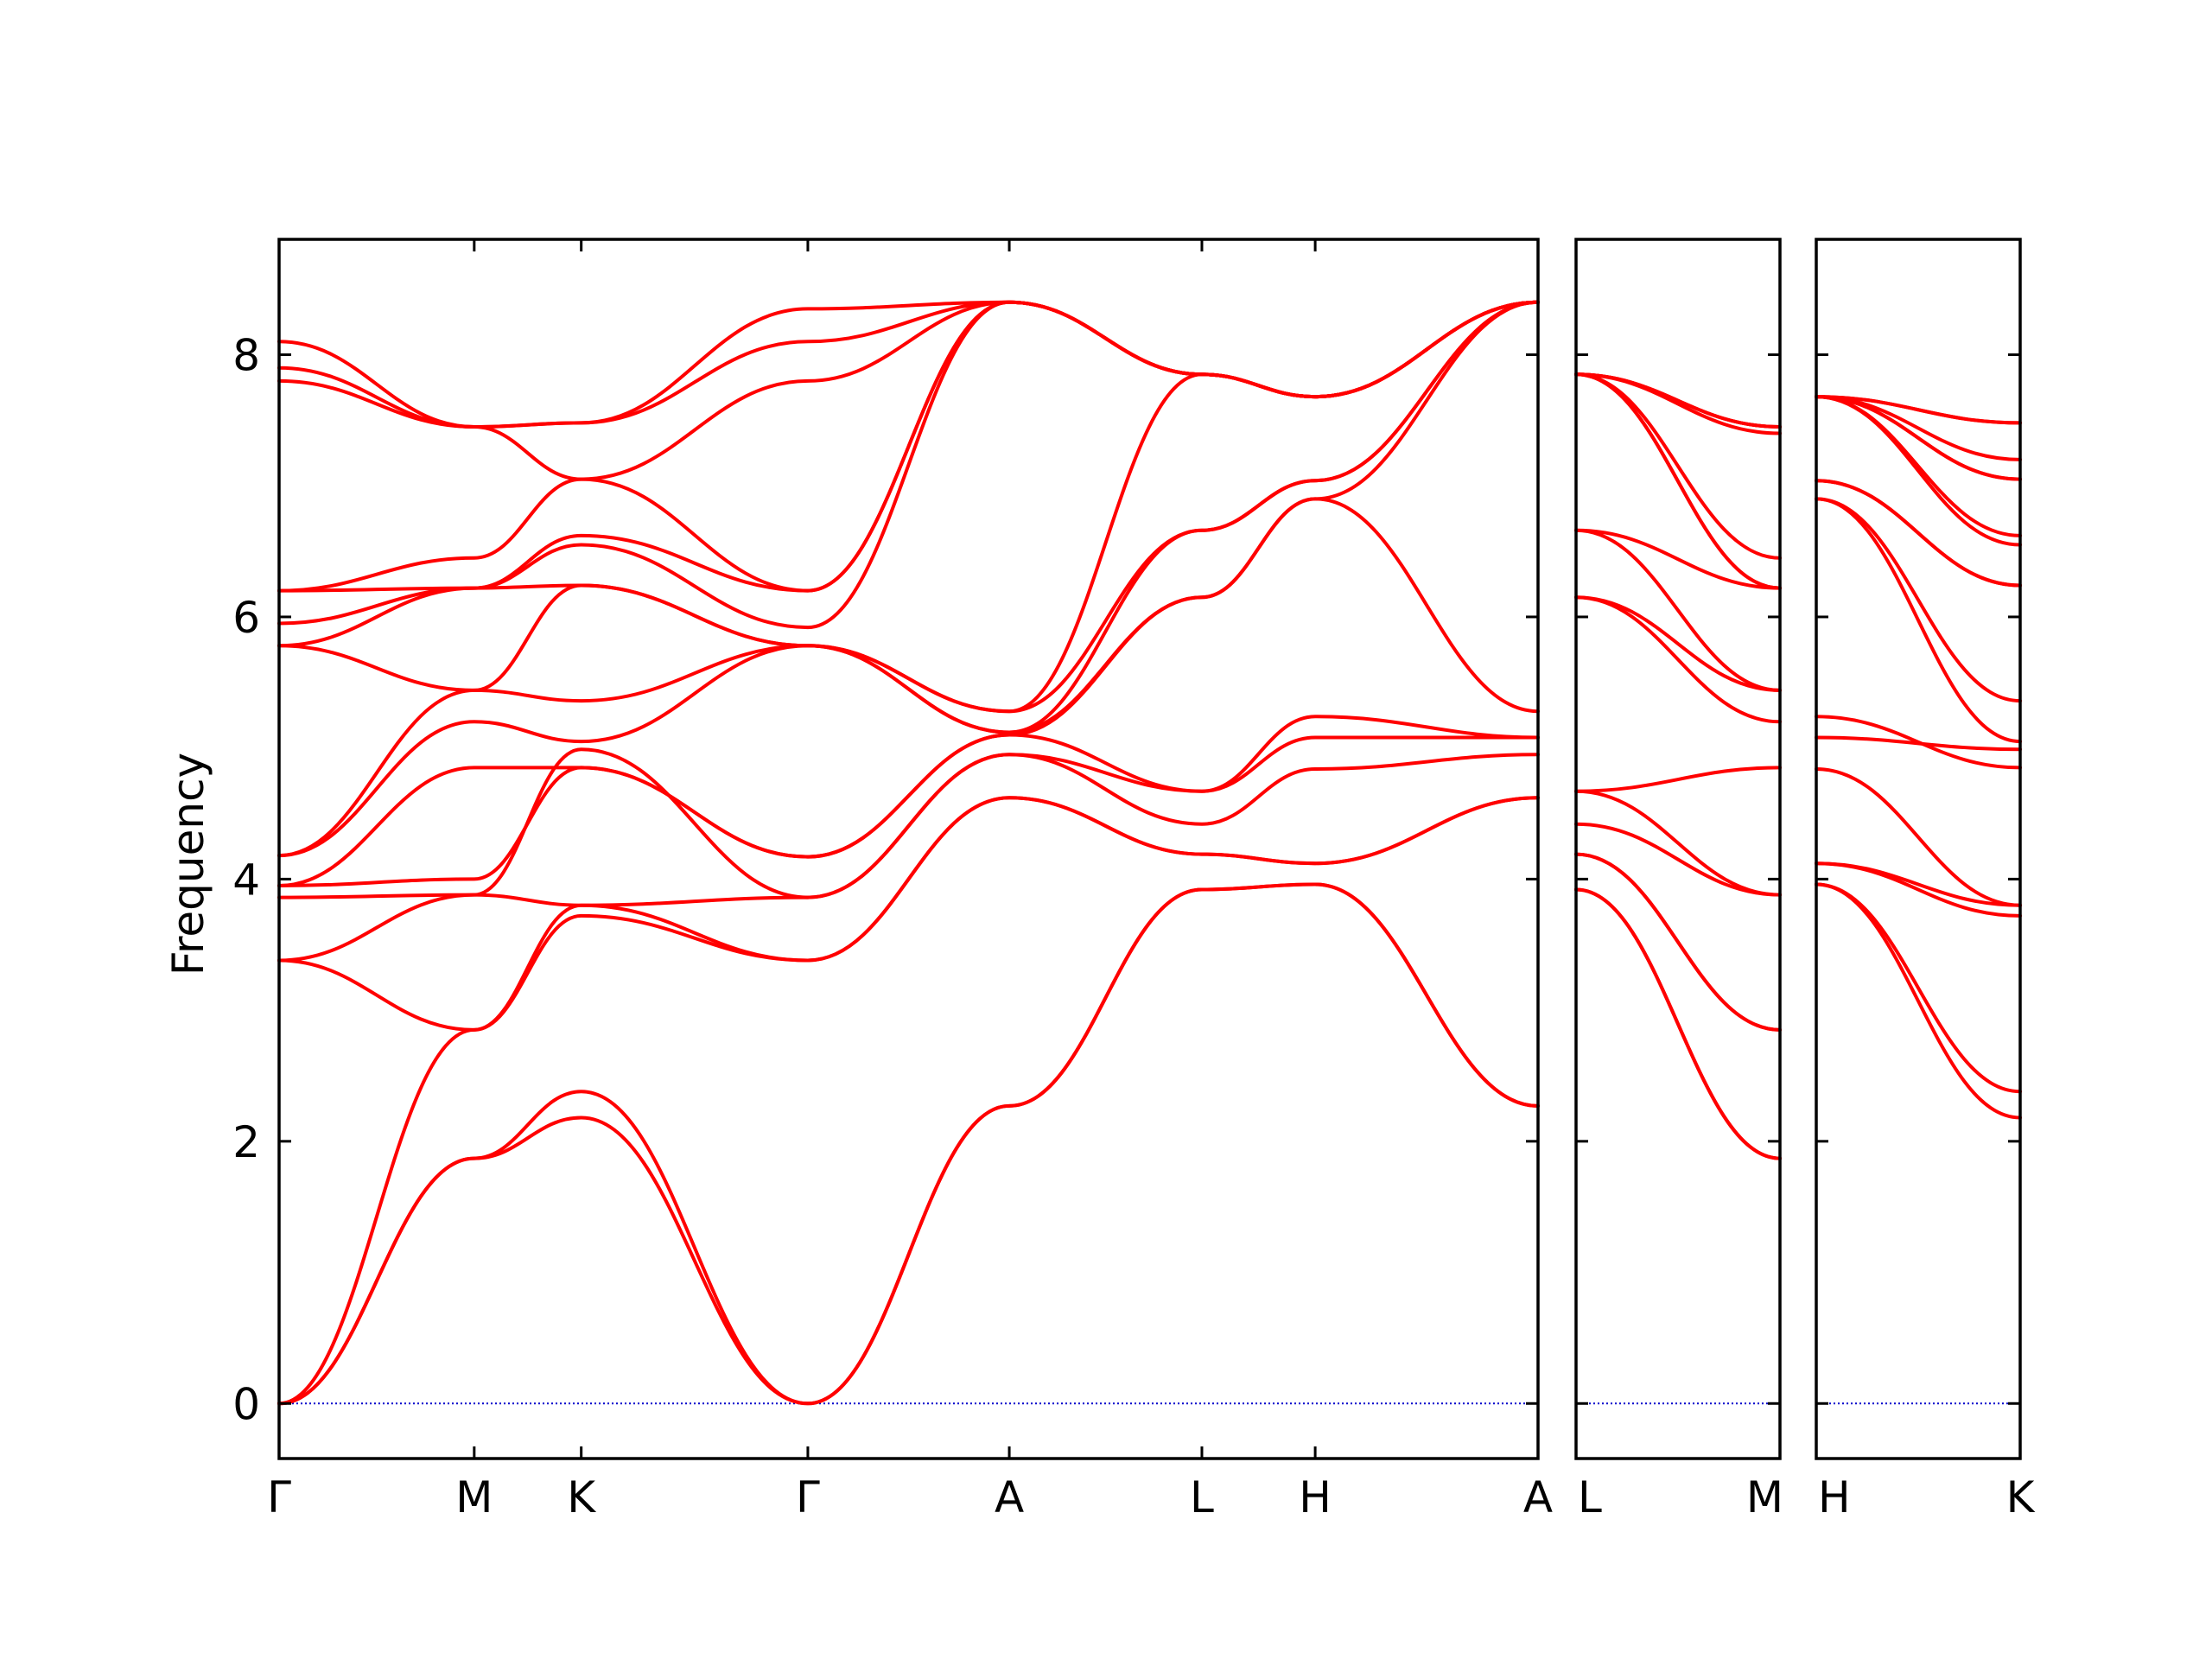 This screenshot has width=2212, height=1659. I want to click on y-tick-label: 8, so click(246, 356).